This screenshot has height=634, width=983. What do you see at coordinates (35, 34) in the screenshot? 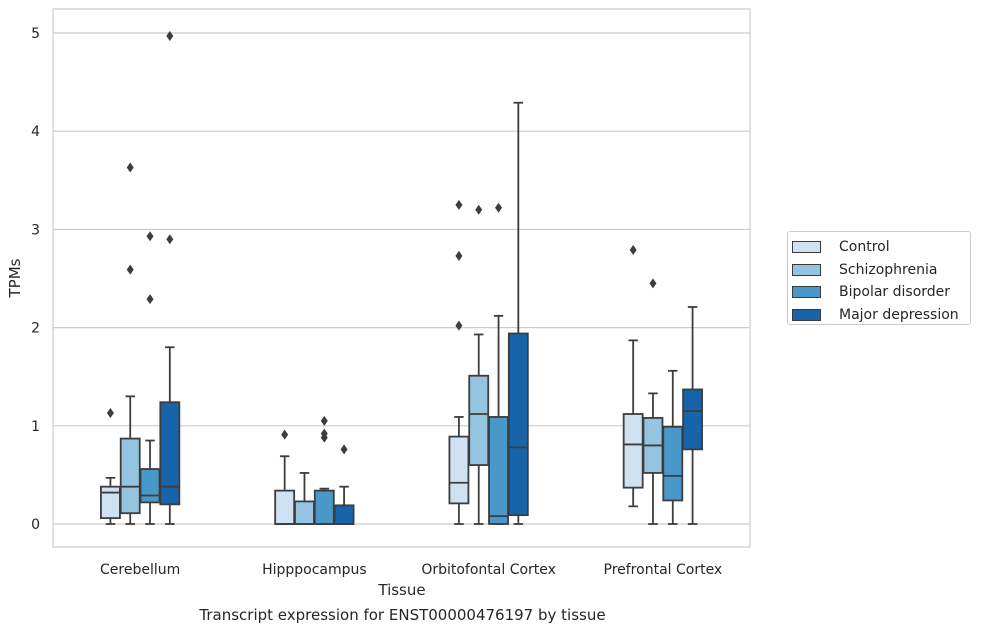
I see `y-tick-label: 5` at bounding box center [35, 34].